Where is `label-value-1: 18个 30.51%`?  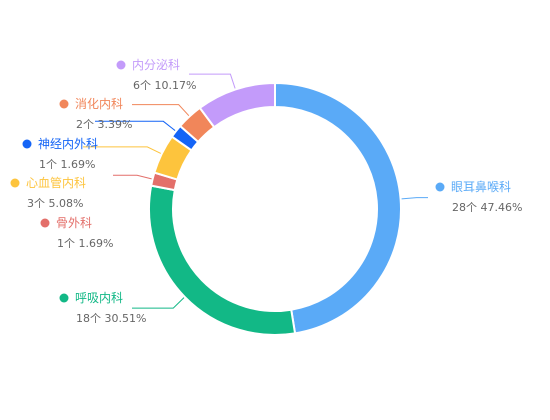 label-value-1: 18个 30.51% is located at coordinates (111, 318).